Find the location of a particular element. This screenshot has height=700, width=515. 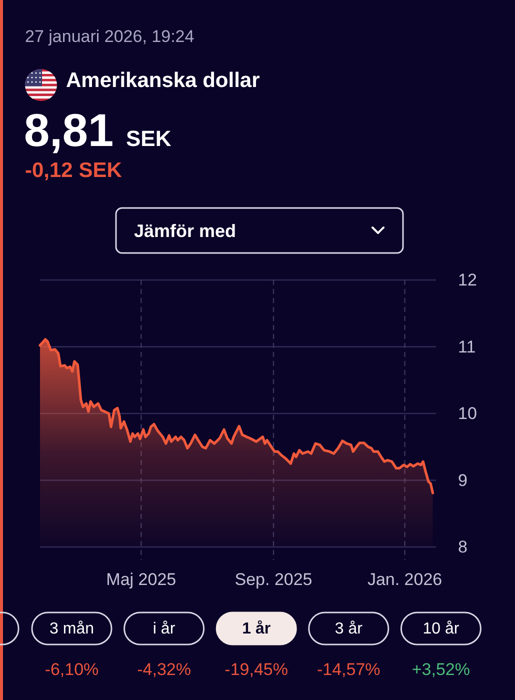

y-tick-label: 10 is located at coordinates (467, 413).